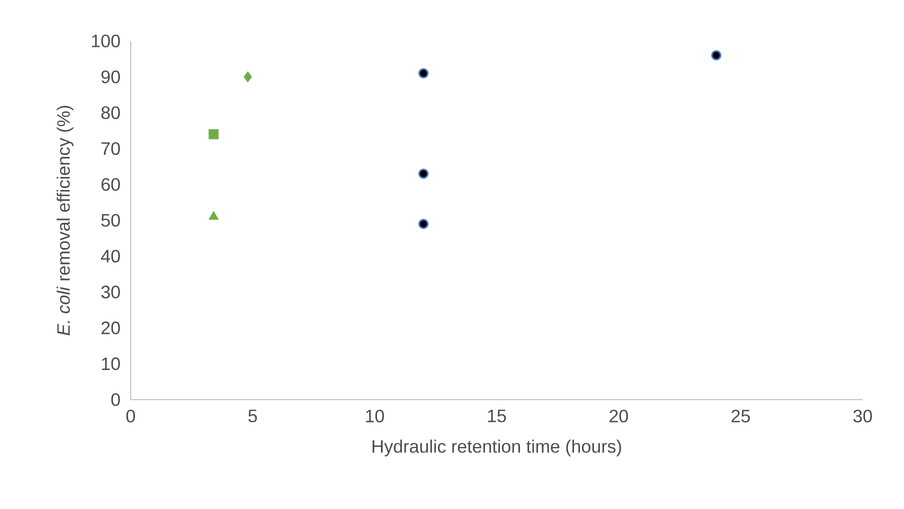 This screenshot has width=904, height=509. I want to click on x-tick-label: 15, so click(497, 416).